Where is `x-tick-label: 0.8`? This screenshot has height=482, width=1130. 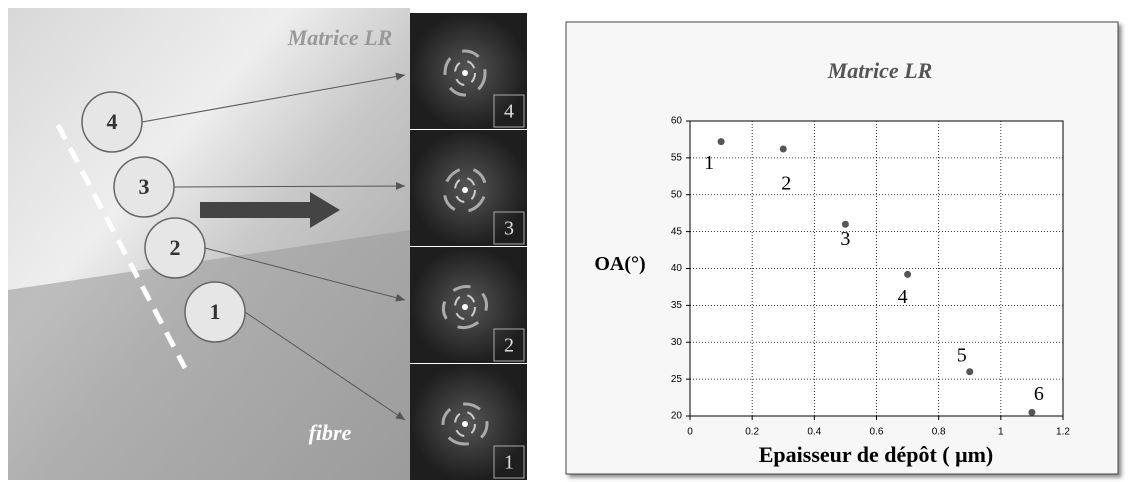 x-tick-label: 0.8 is located at coordinates (939, 432).